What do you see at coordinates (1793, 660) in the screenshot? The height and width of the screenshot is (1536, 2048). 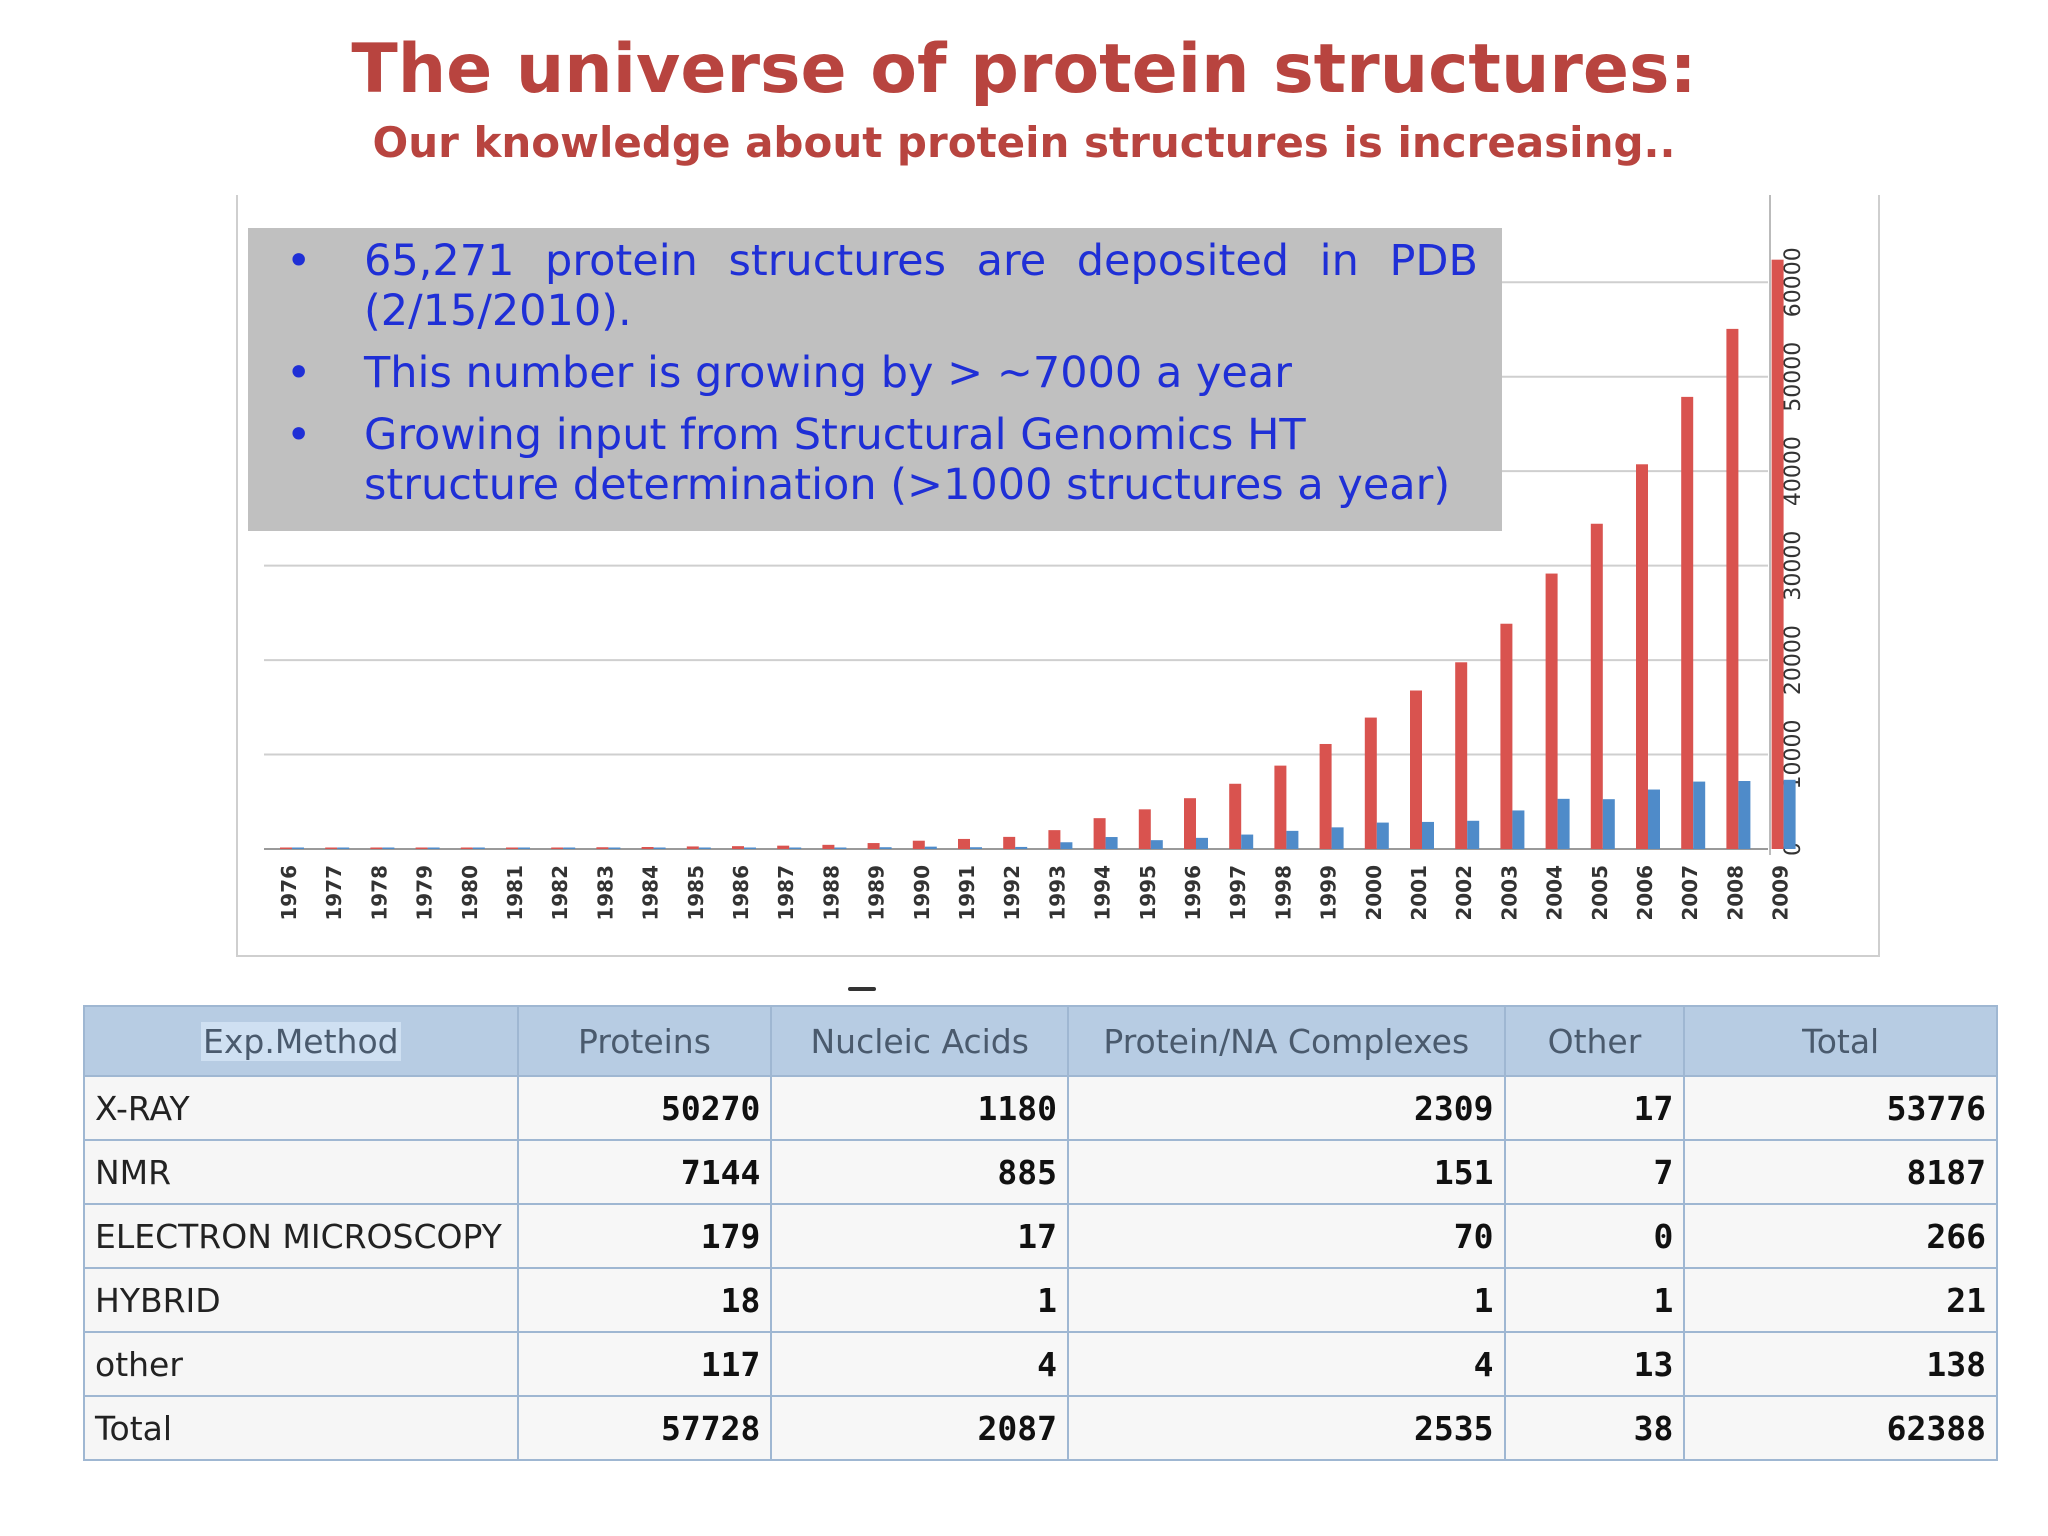 I see `y-tick-label: 20000` at bounding box center [1793, 660].